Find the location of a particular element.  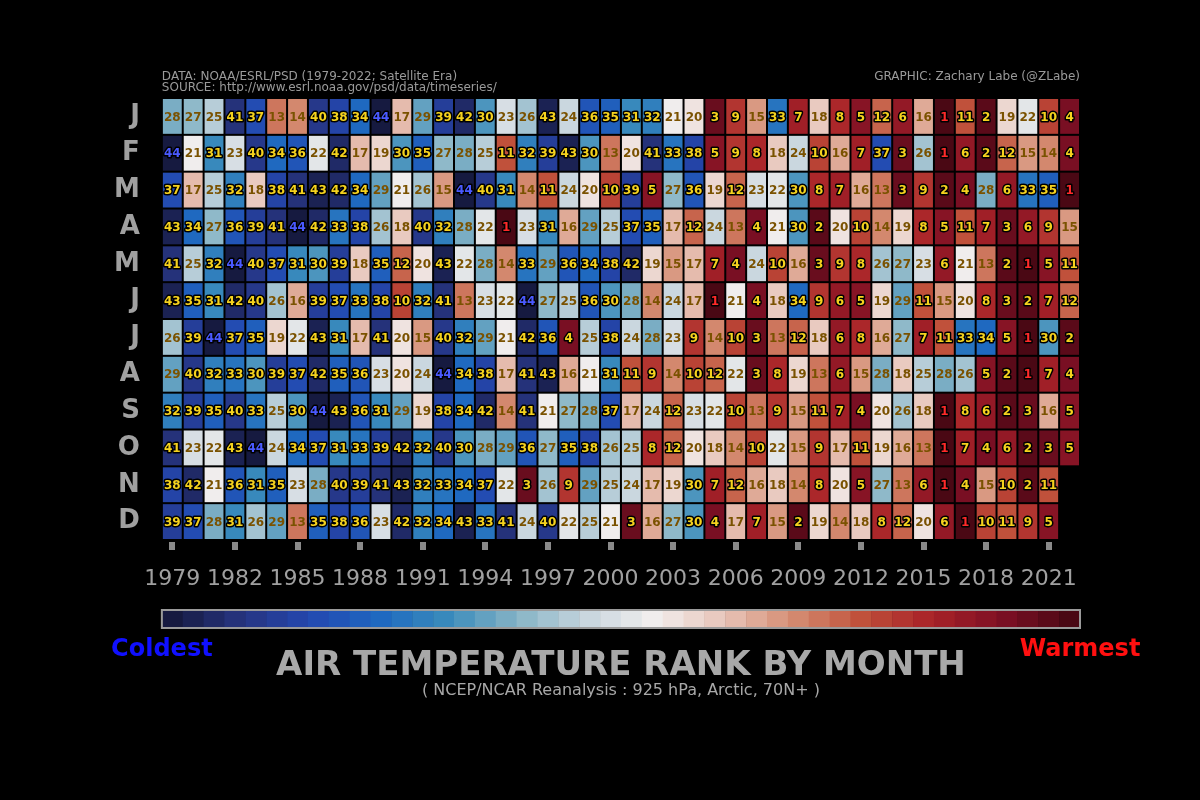

y-tick-label: J is located at coordinates (134, 114).